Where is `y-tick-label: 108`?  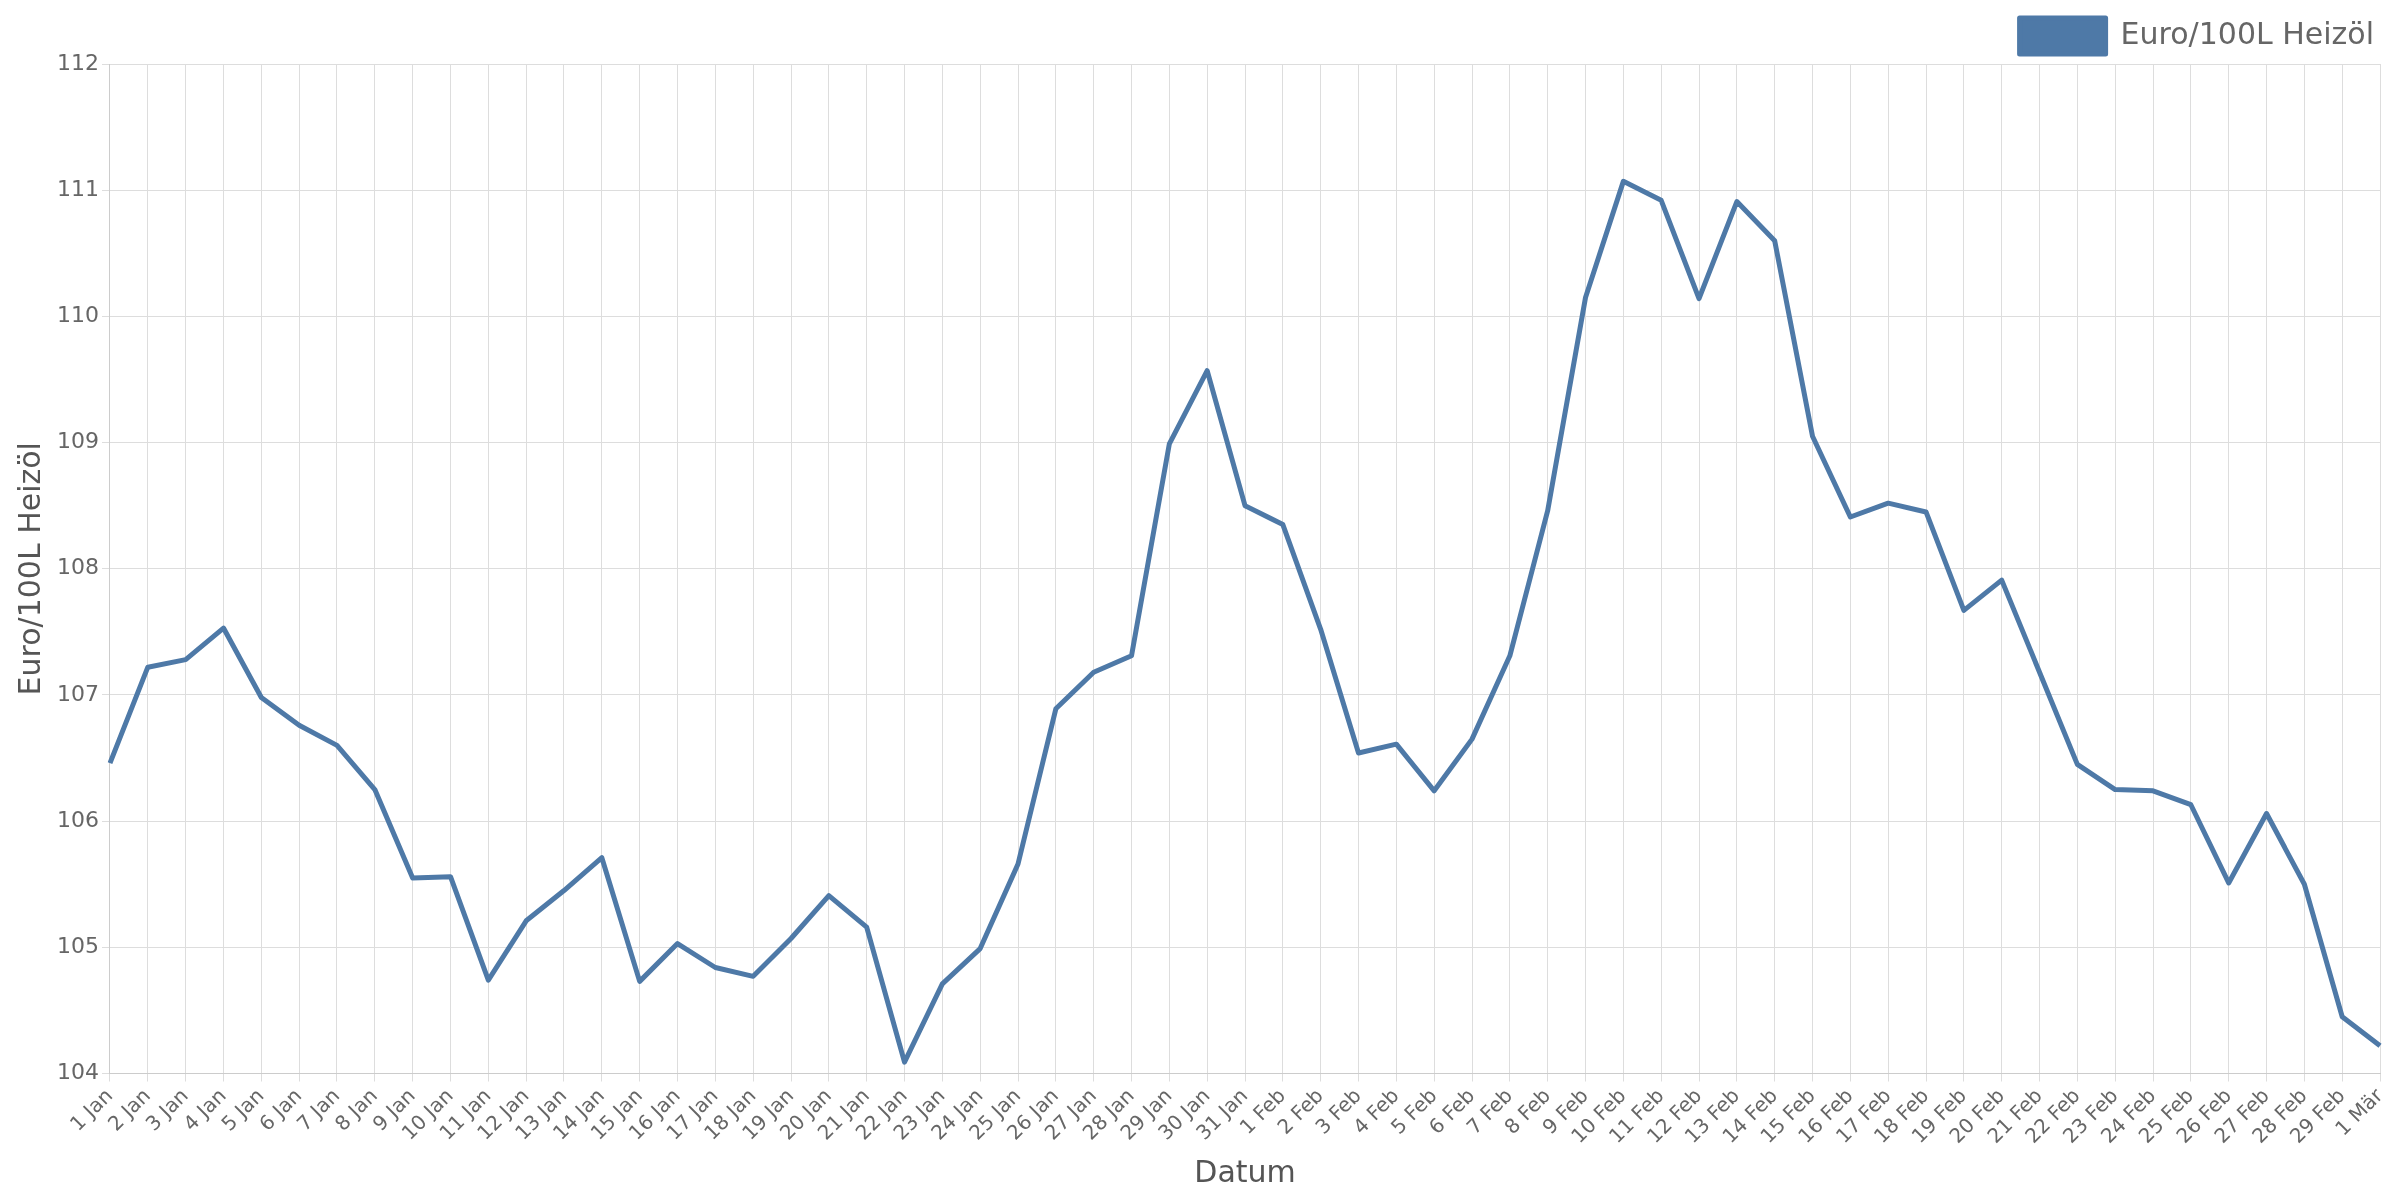
y-tick-label: 108 is located at coordinates (77, 567).